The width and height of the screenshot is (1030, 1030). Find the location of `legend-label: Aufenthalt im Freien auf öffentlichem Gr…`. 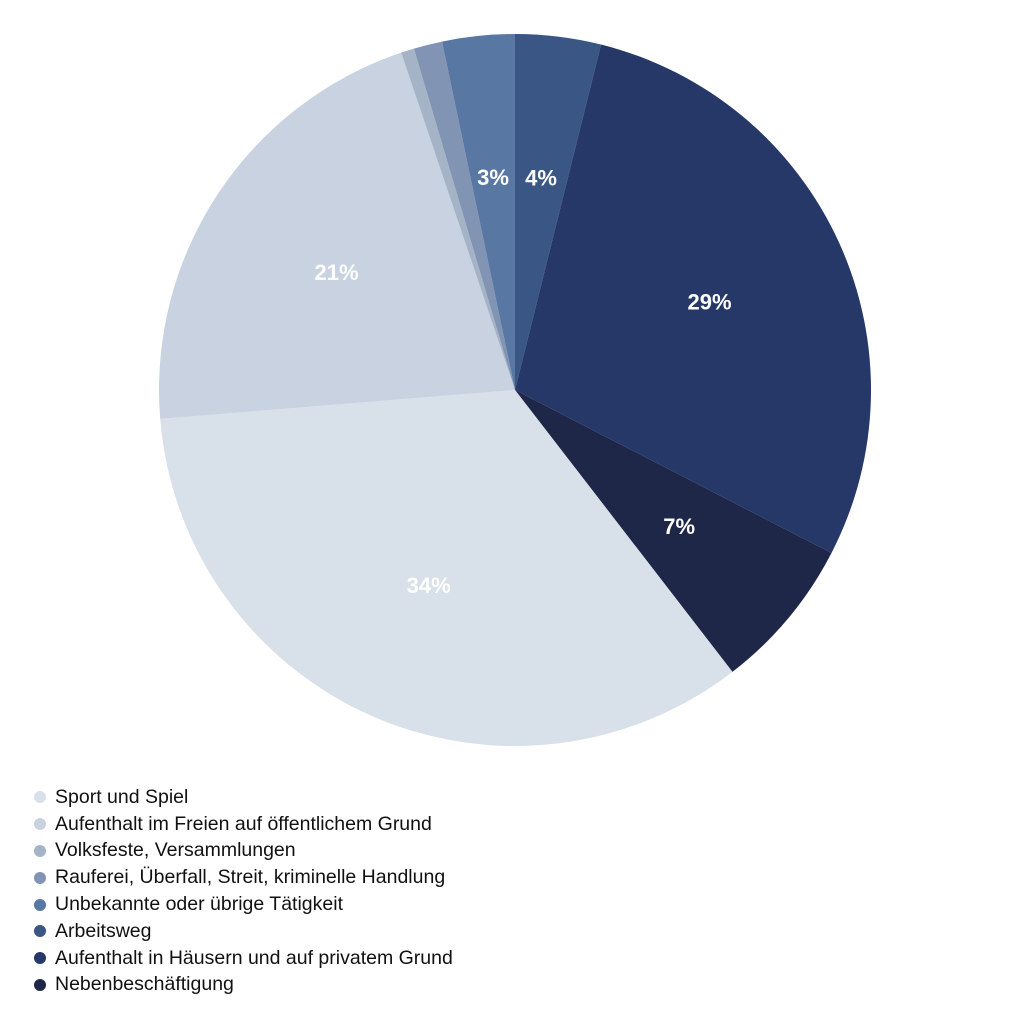

legend-label: Aufenthalt im Freien auf öffentlichem Gr… is located at coordinates (243, 823).